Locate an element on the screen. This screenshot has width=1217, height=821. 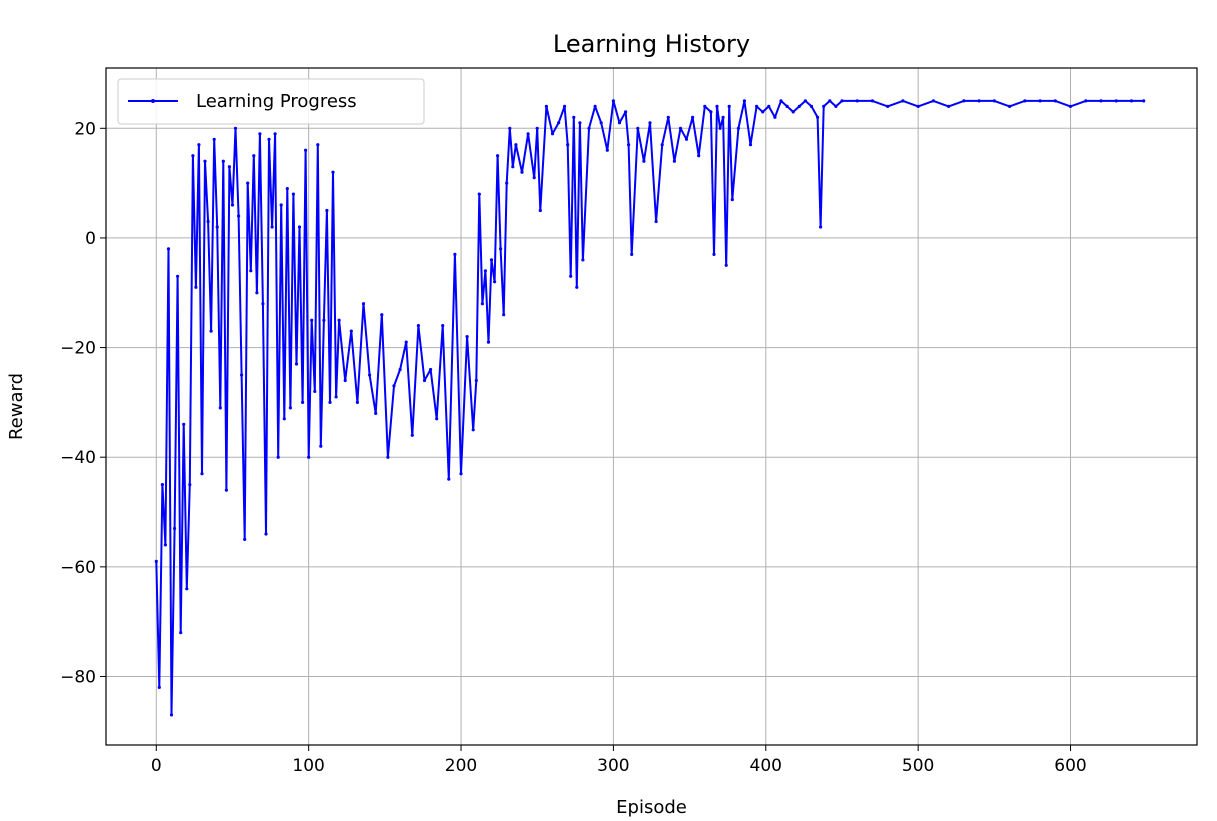
x-axis-title: Episode is located at coordinates (651, 807).